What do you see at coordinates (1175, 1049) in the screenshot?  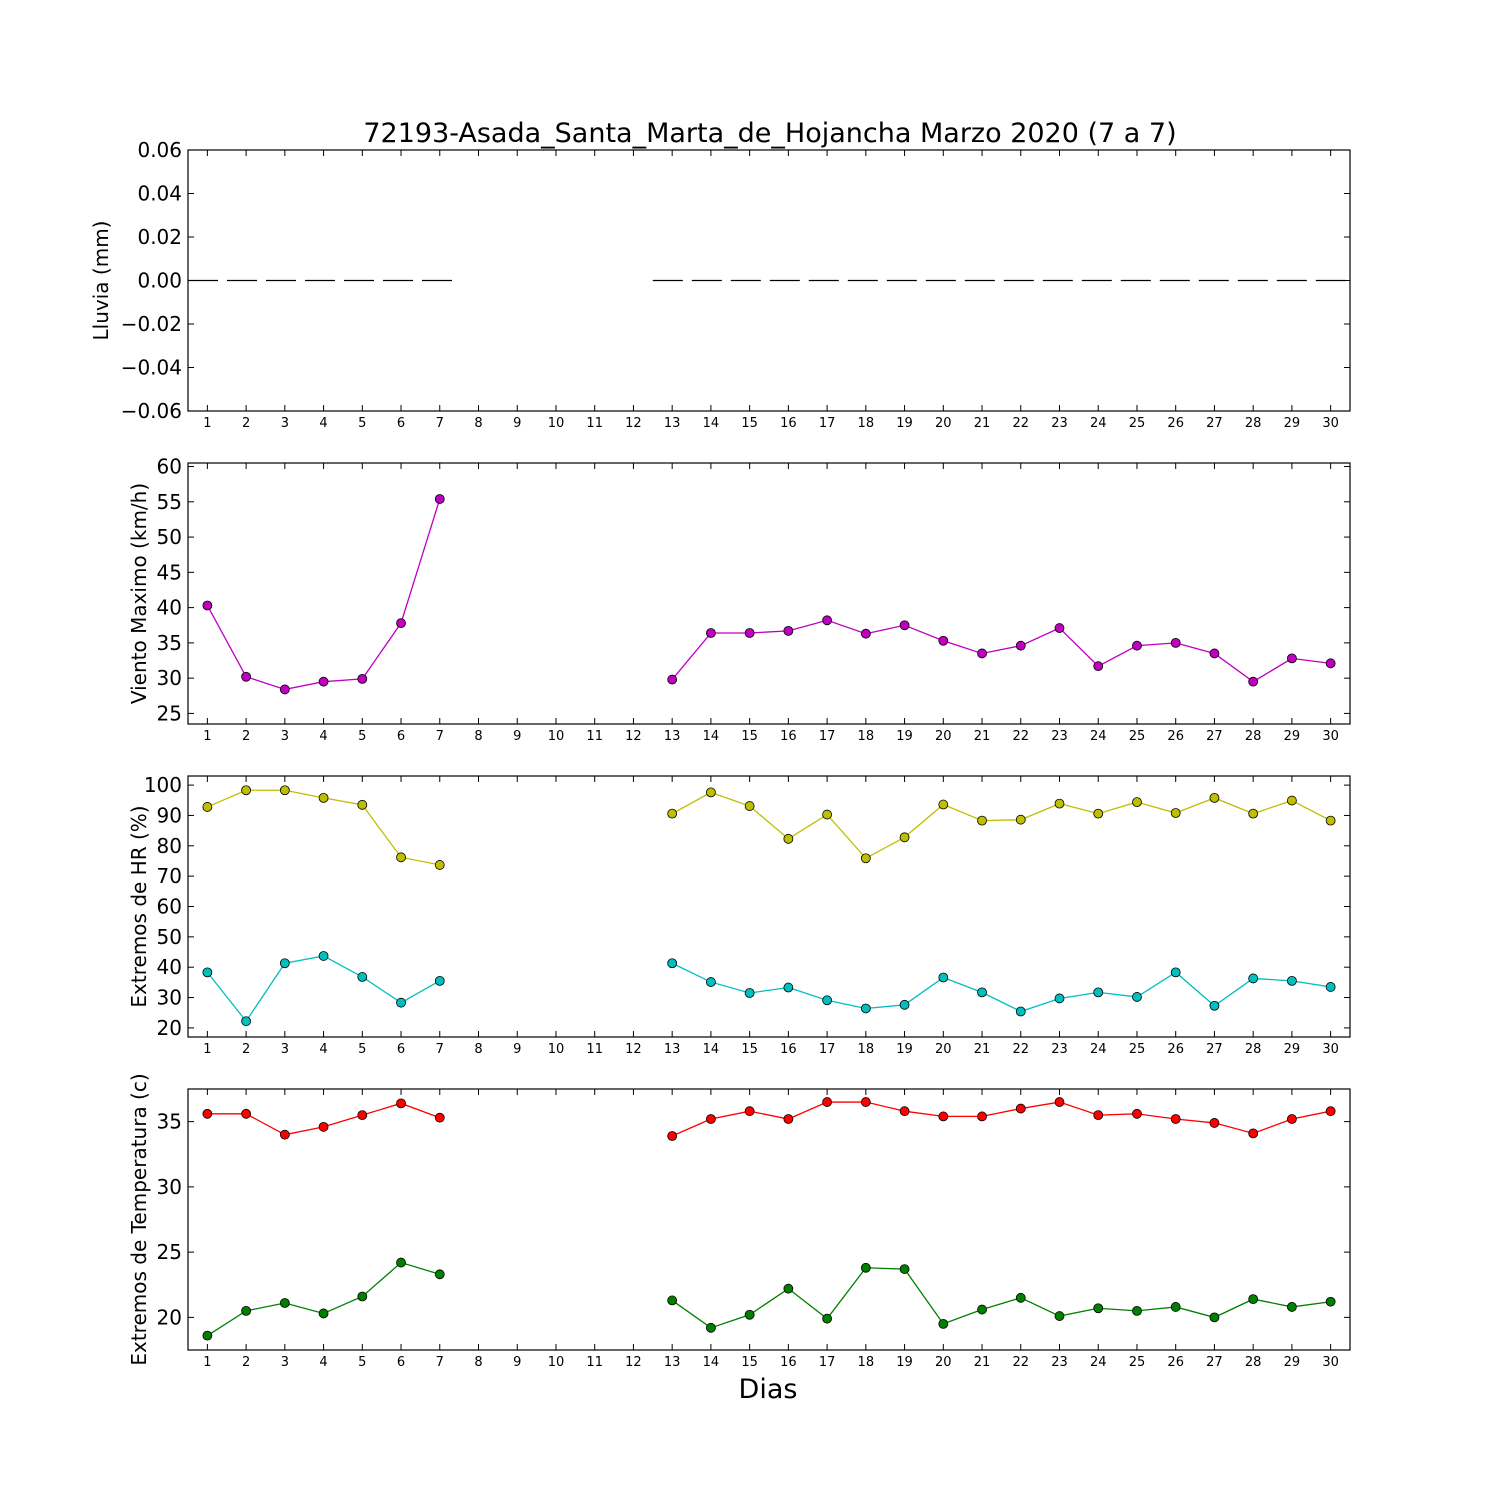 I see `x-tick-label: 26` at bounding box center [1175, 1049].